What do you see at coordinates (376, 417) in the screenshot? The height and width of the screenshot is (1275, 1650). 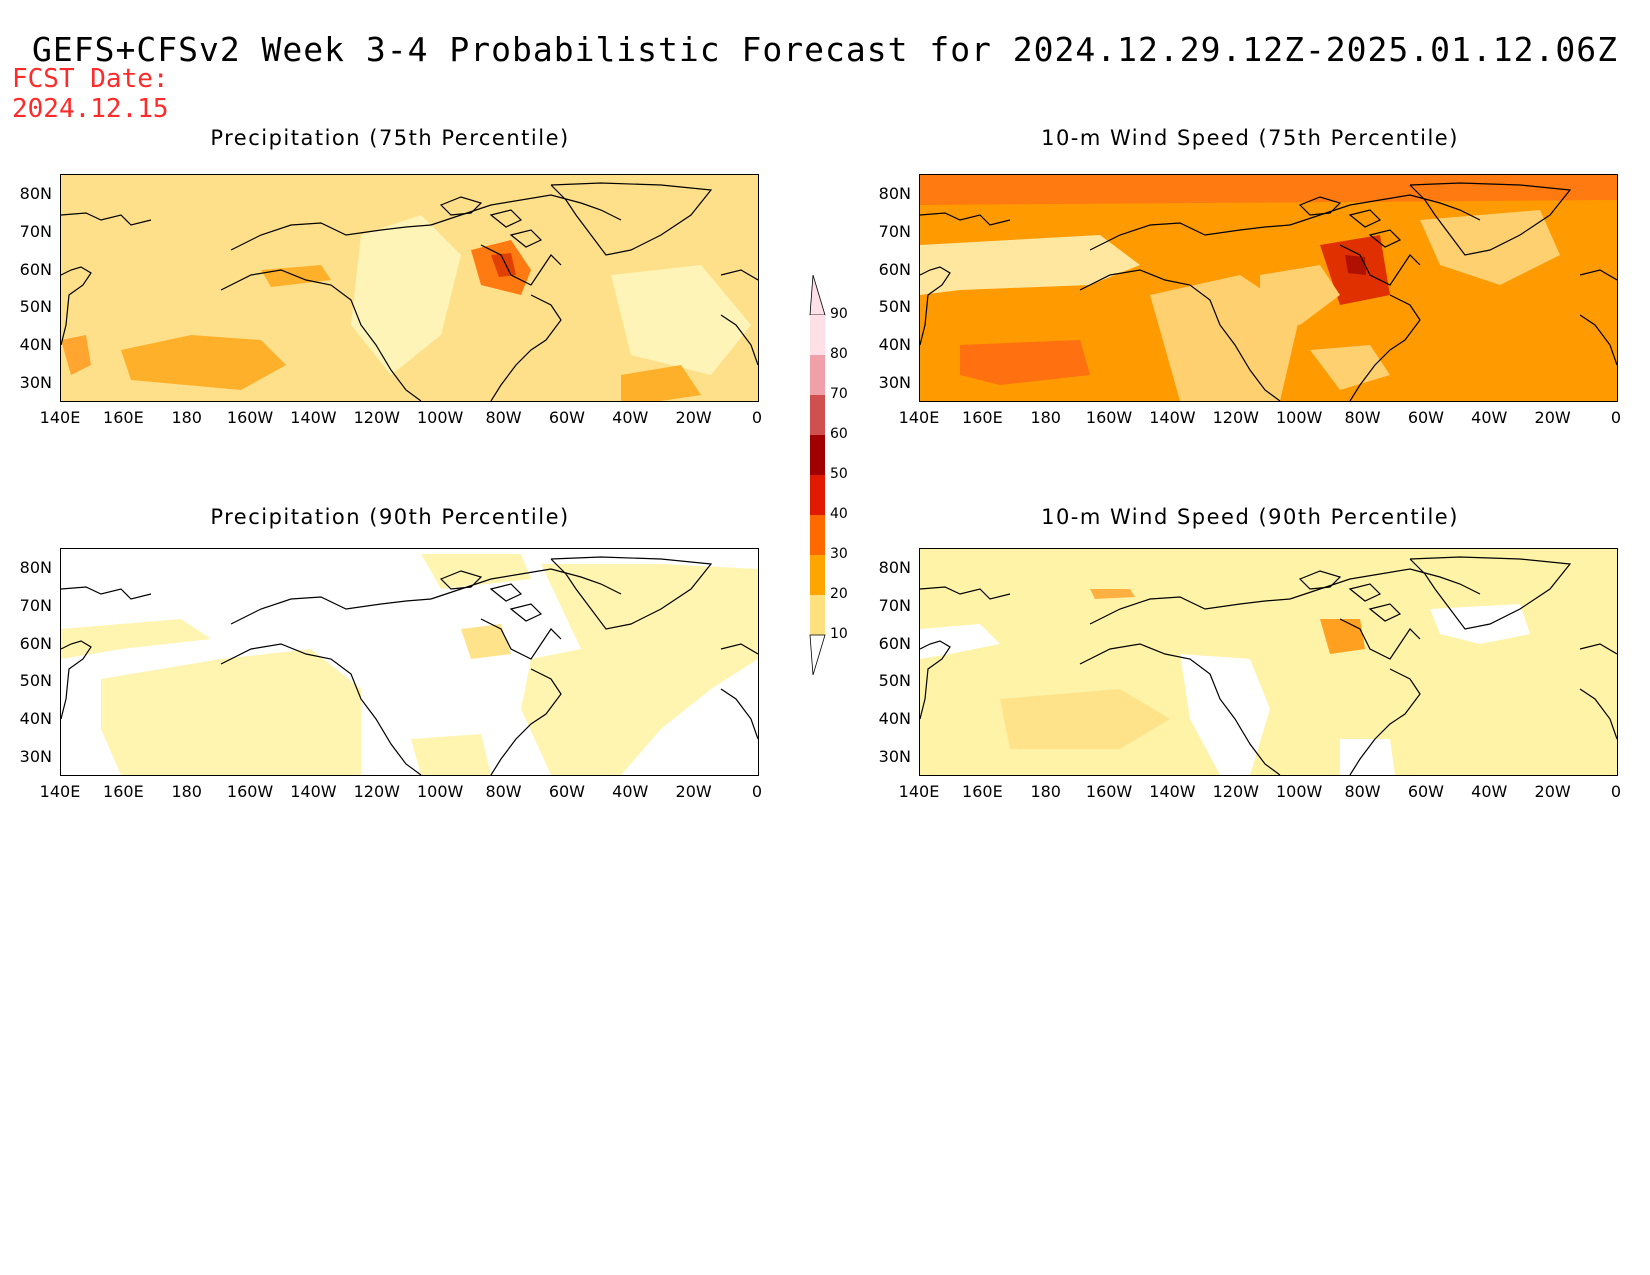 I see `lon-tick-label: 120W` at bounding box center [376, 417].